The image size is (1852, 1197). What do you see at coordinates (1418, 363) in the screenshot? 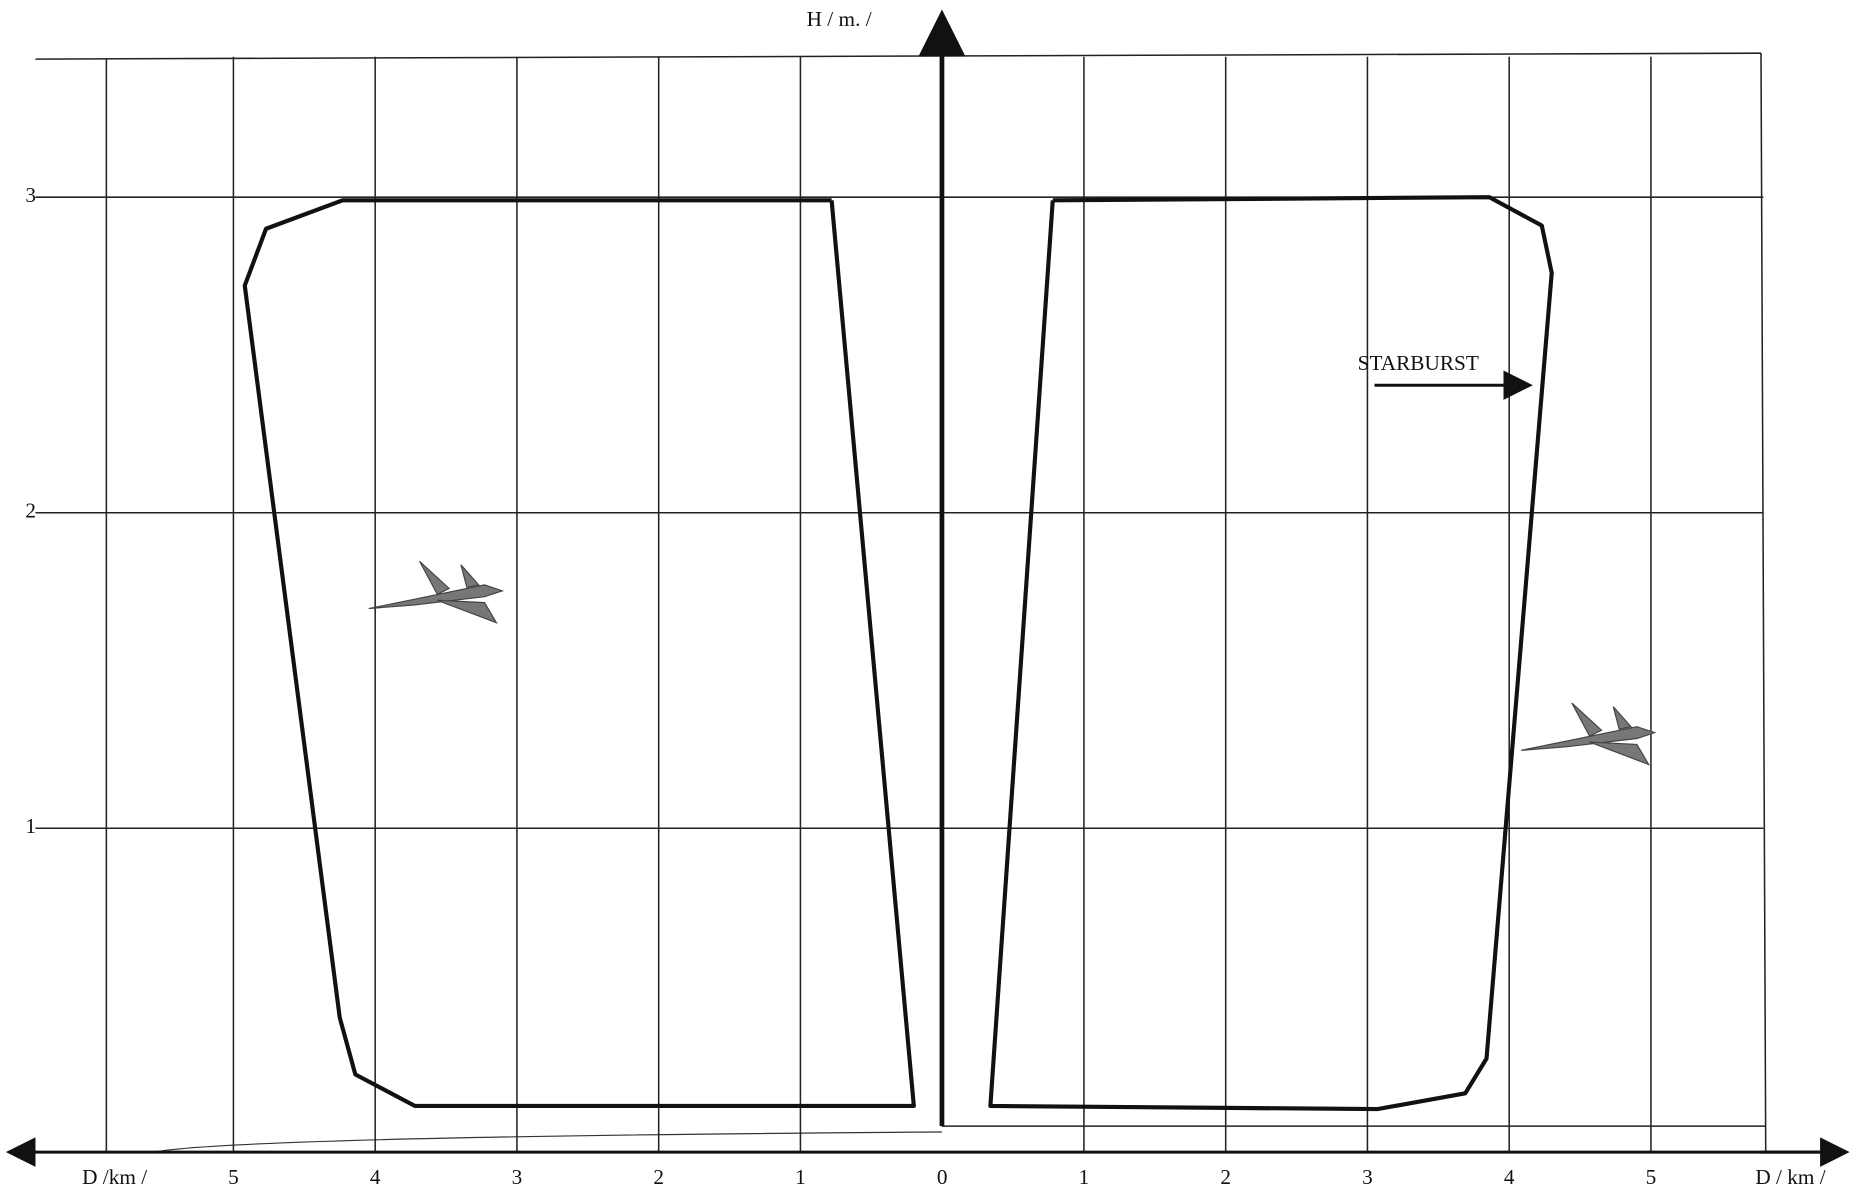
I see `annotation: STARBURST` at bounding box center [1418, 363].